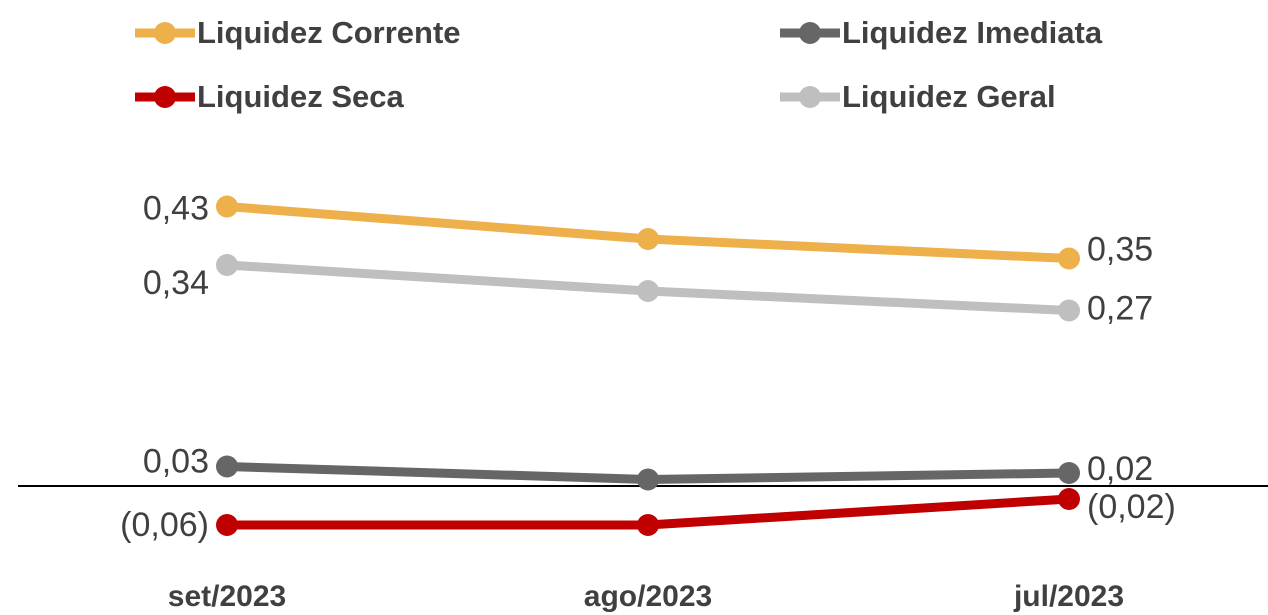 Image resolution: width=1268 pixels, height=615 pixels. What do you see at coordinates (648, 596) in the screenshot?
I see `x-tick-label: ago/2023` at bounding box center [648, 596].